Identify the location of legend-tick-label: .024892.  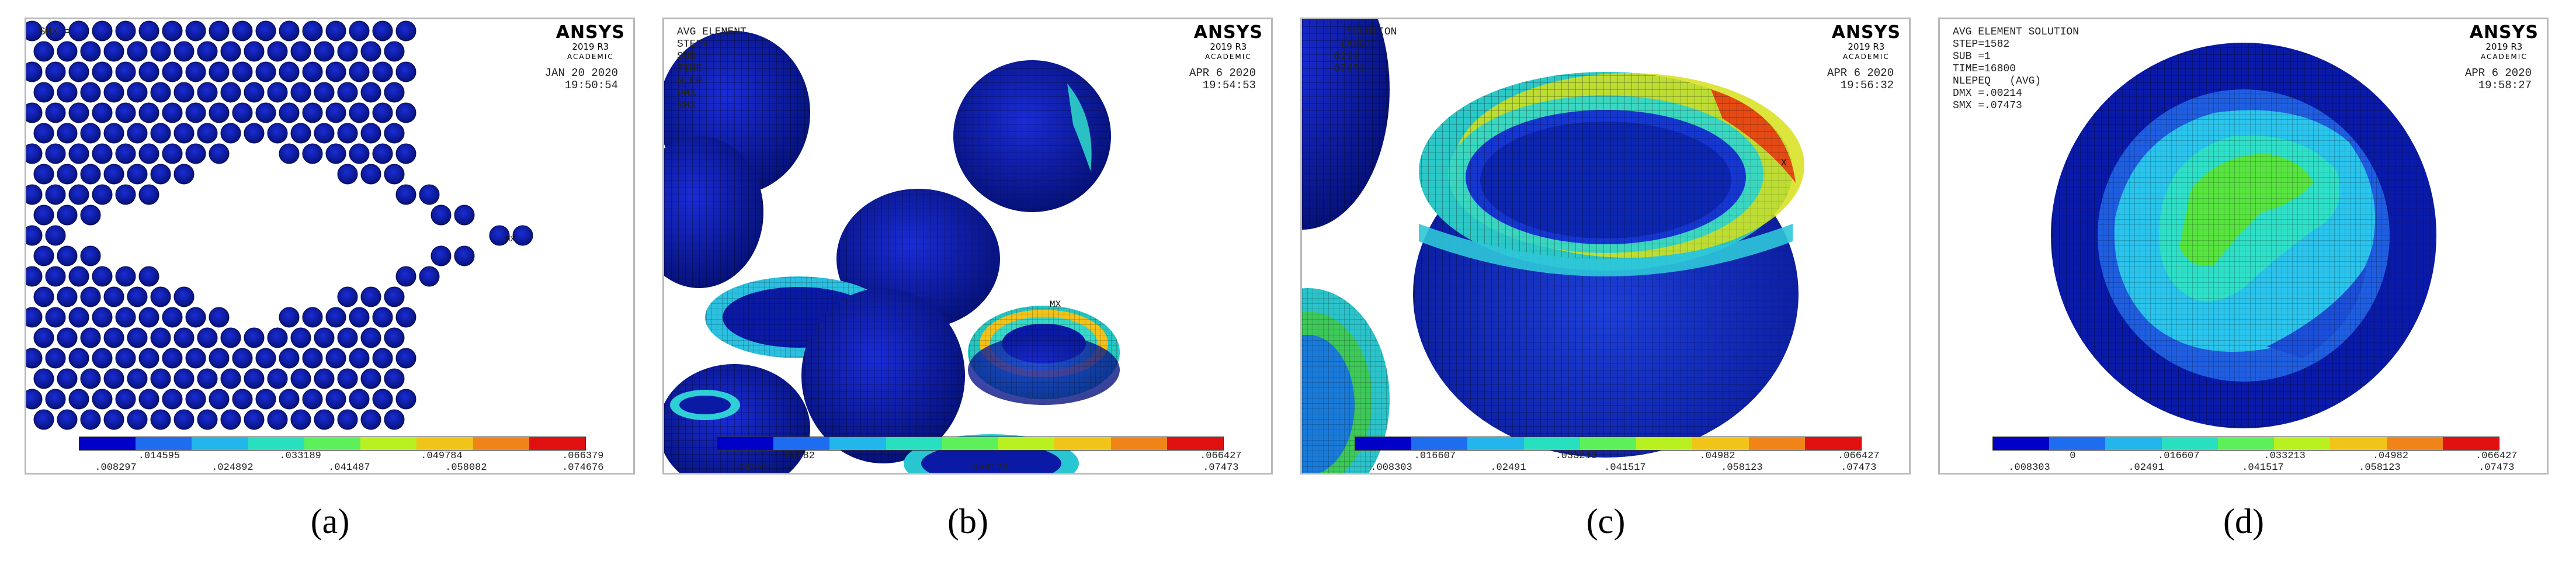
(232, 467).